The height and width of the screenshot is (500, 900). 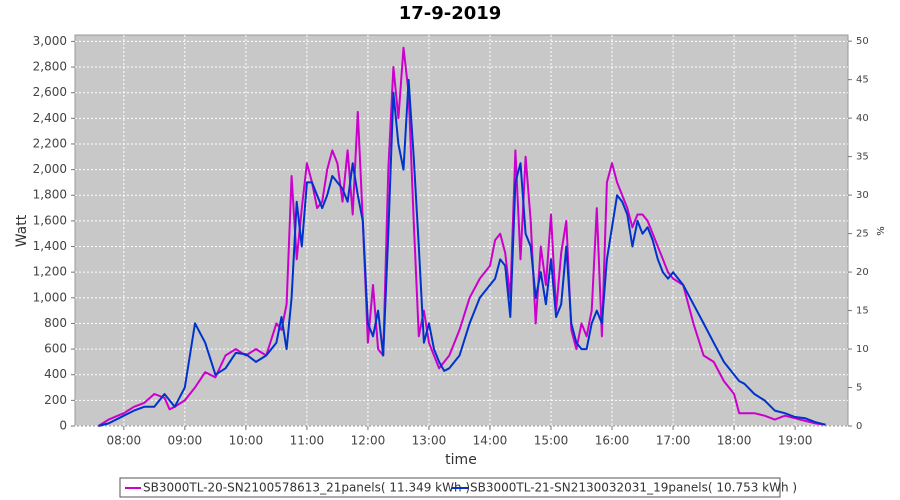 What do you see at coordinates (50, 246) in the screenshot?
I see `y-tick-label: 1,400` at bounding box center [50, 246].